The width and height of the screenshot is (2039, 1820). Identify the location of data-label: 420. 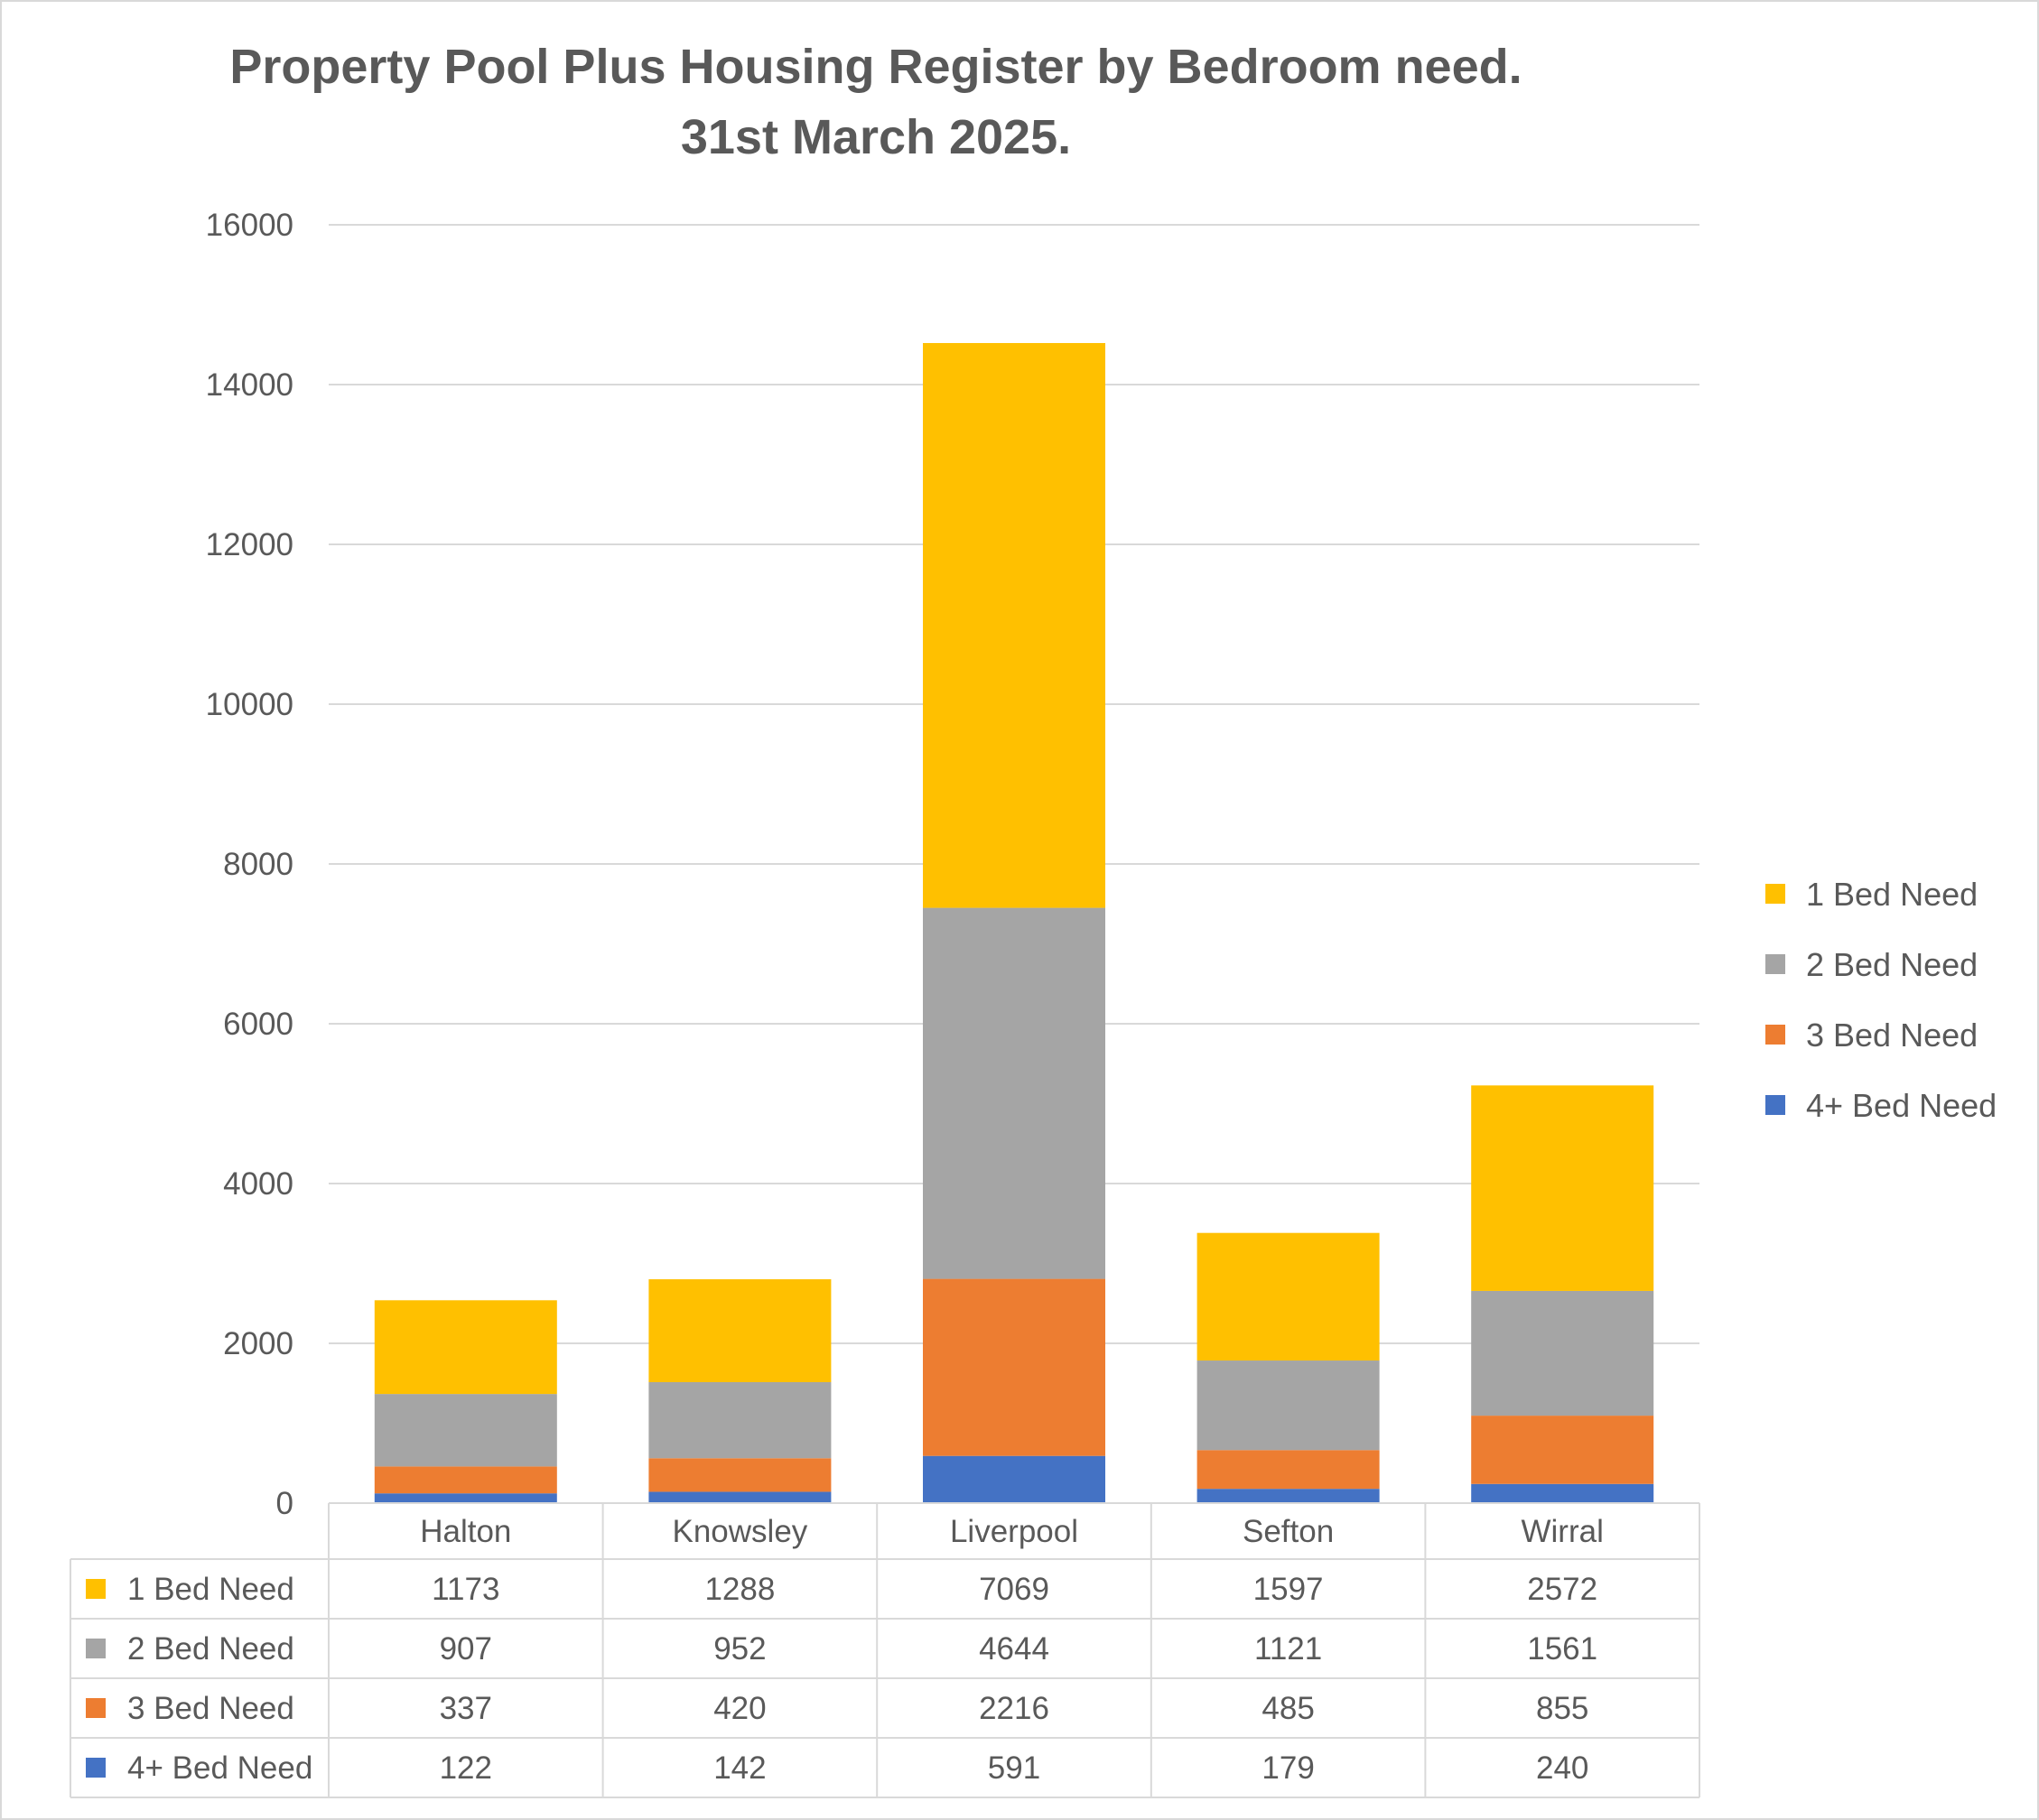
(739, 1709).